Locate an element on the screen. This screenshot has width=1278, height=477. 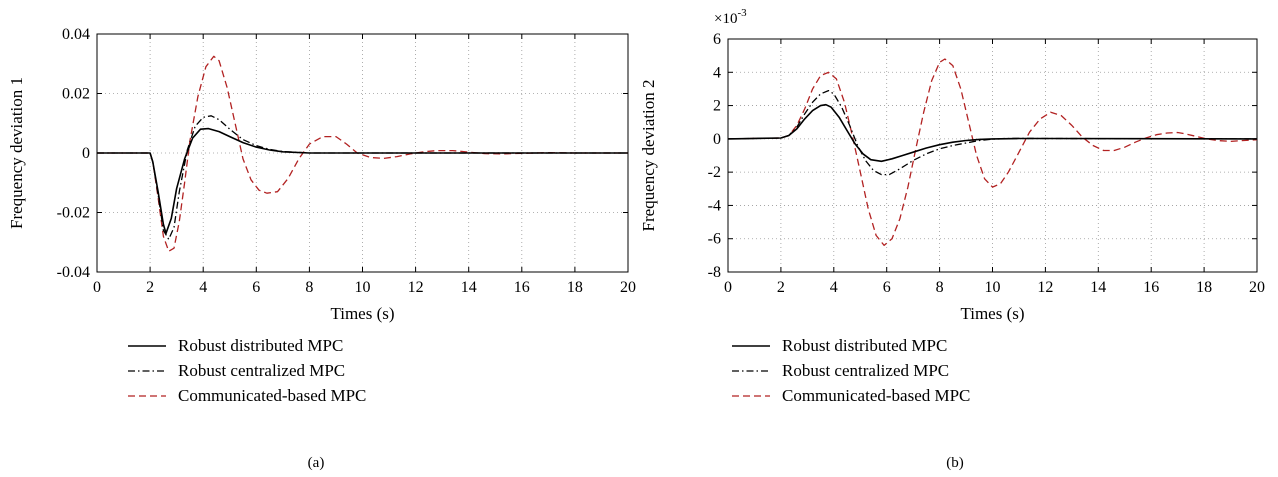
y-axis-label: Frequency deviation 2 is located at coordinates (648, 155).